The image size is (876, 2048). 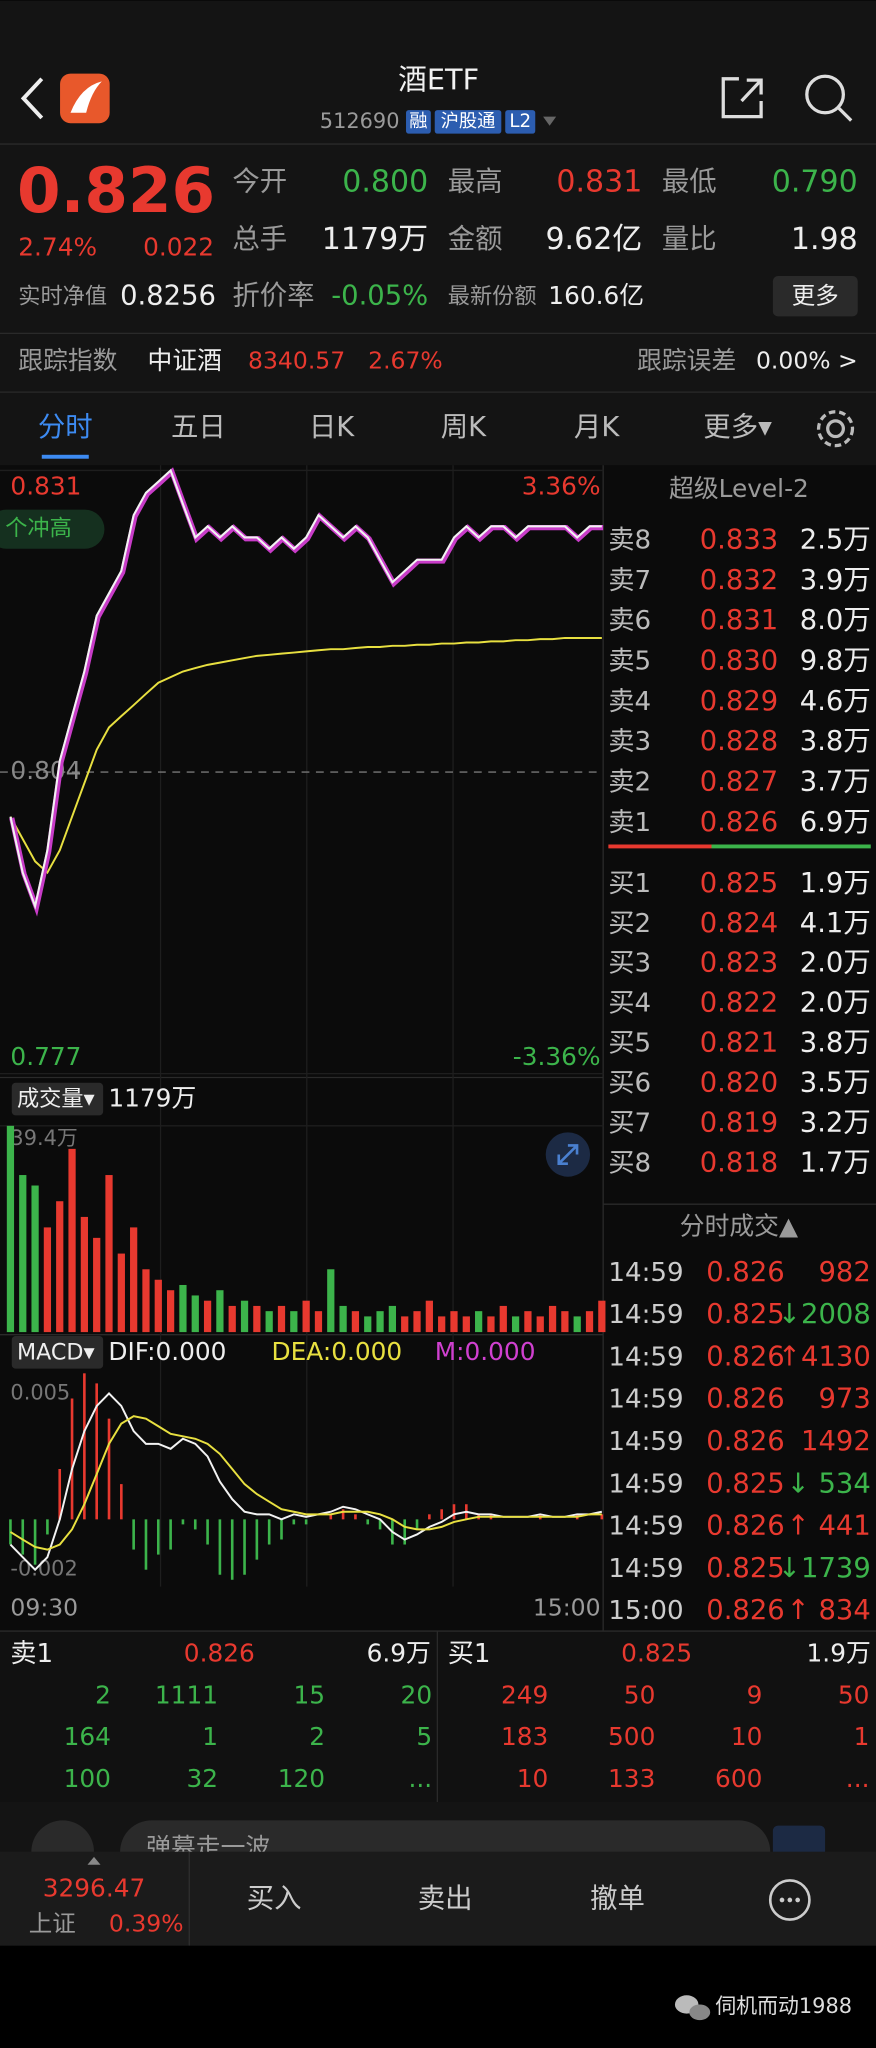 I want to click on indicator-label: 成交量▾, so click(x=56, y=1099).